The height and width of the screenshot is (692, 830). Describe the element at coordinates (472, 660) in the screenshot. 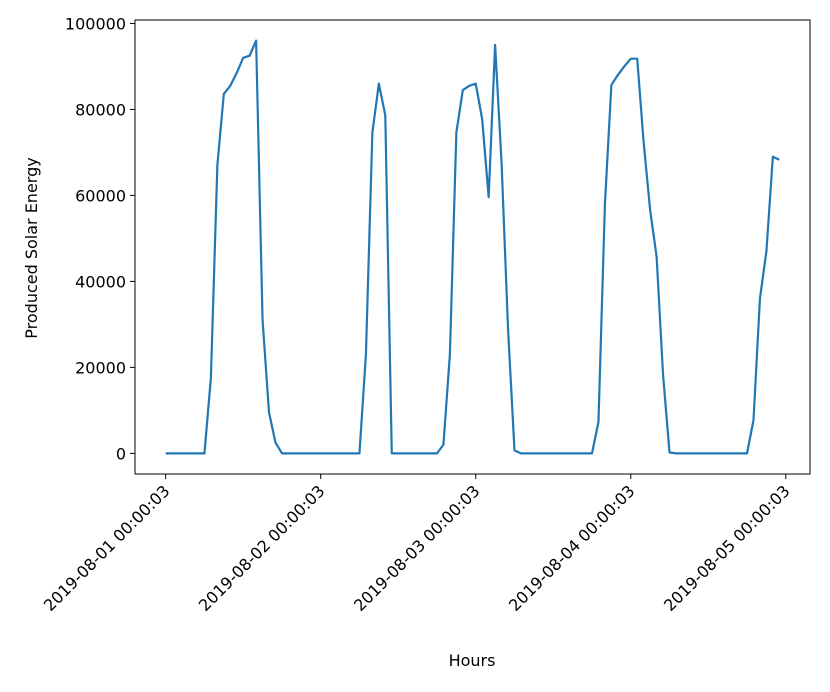

I see `x-axis-label: Hours` at that location.